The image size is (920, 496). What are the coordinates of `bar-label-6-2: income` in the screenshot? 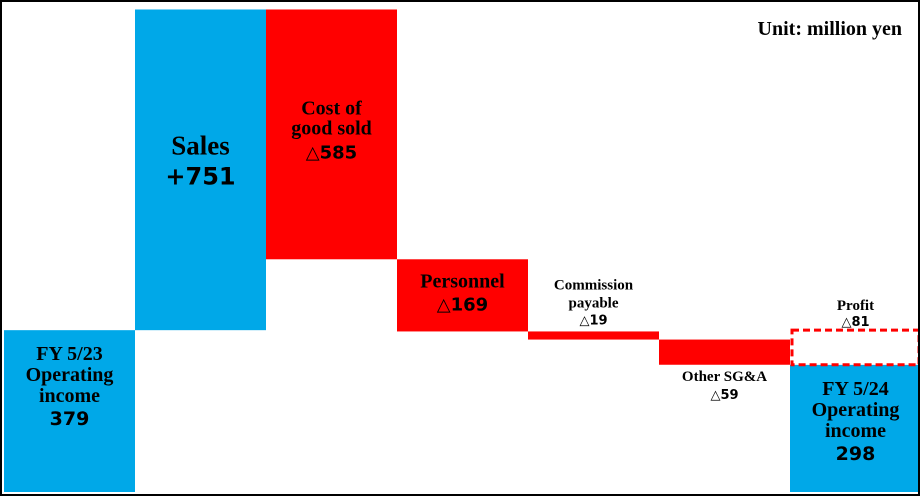 It's located at (855, 431).